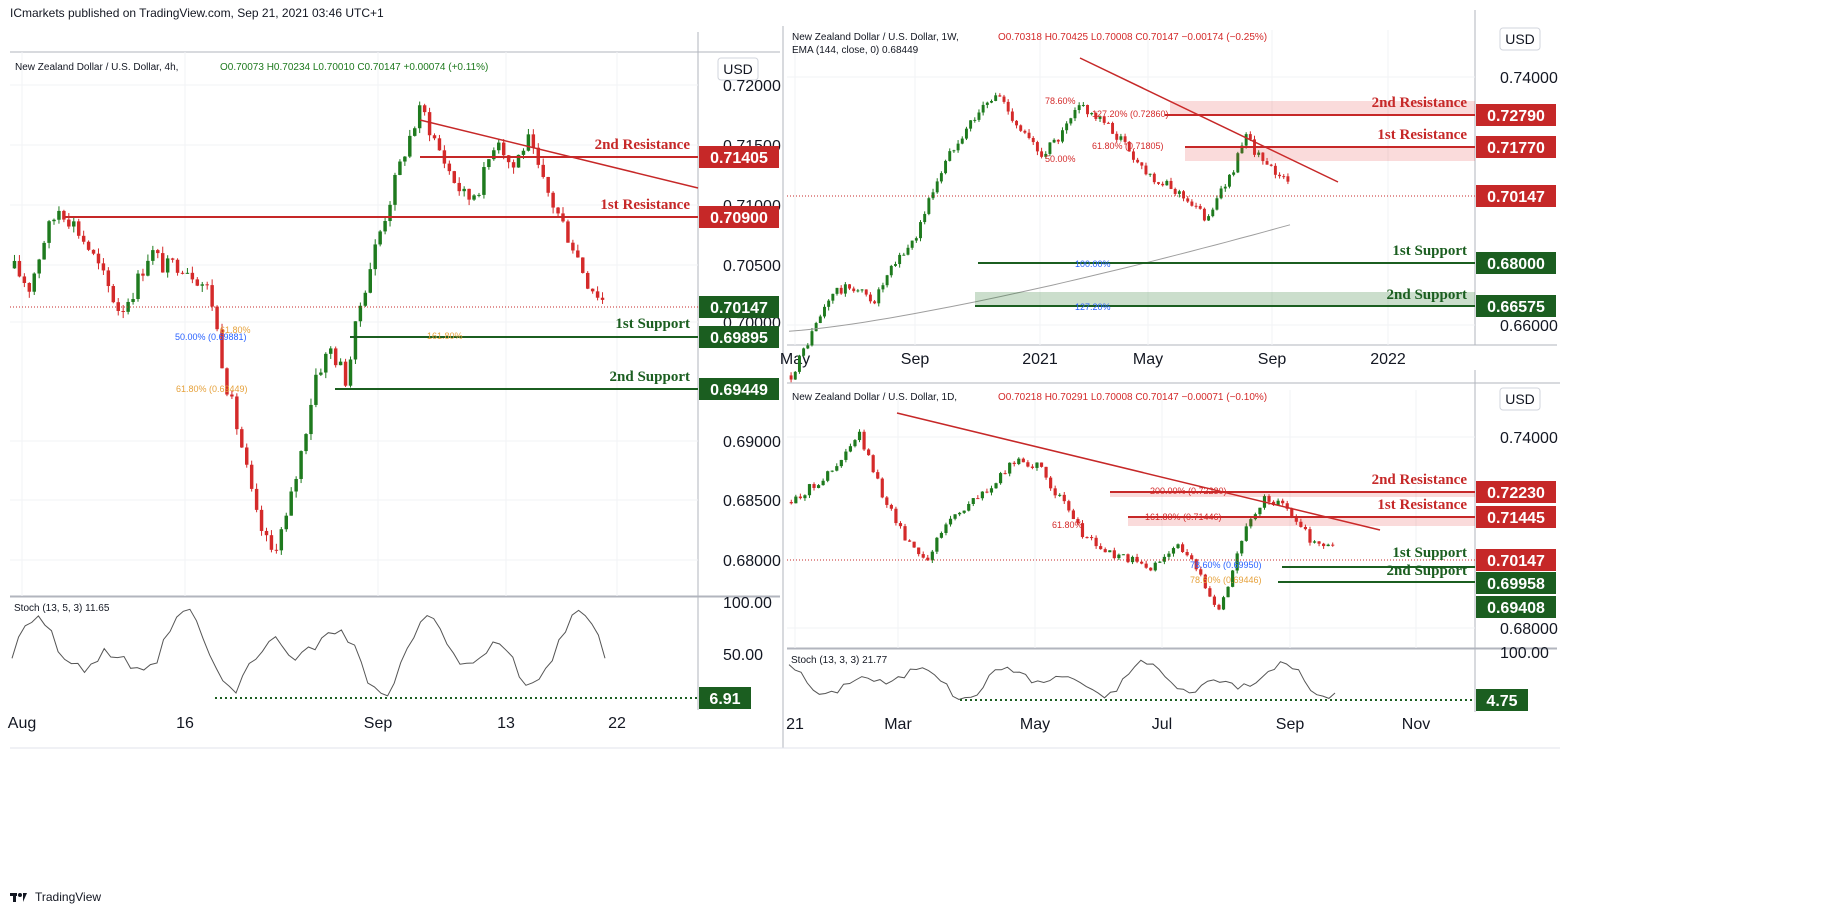  I want to click on ema-line, so click(1039, 278).